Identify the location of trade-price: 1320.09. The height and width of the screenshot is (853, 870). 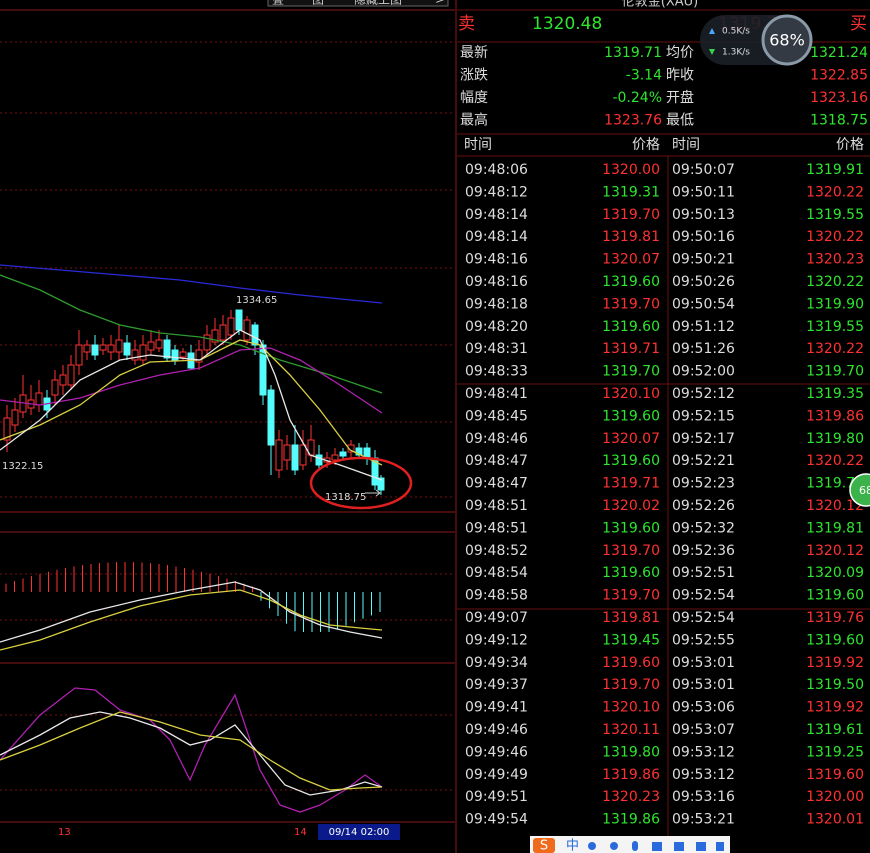
(835, 573).